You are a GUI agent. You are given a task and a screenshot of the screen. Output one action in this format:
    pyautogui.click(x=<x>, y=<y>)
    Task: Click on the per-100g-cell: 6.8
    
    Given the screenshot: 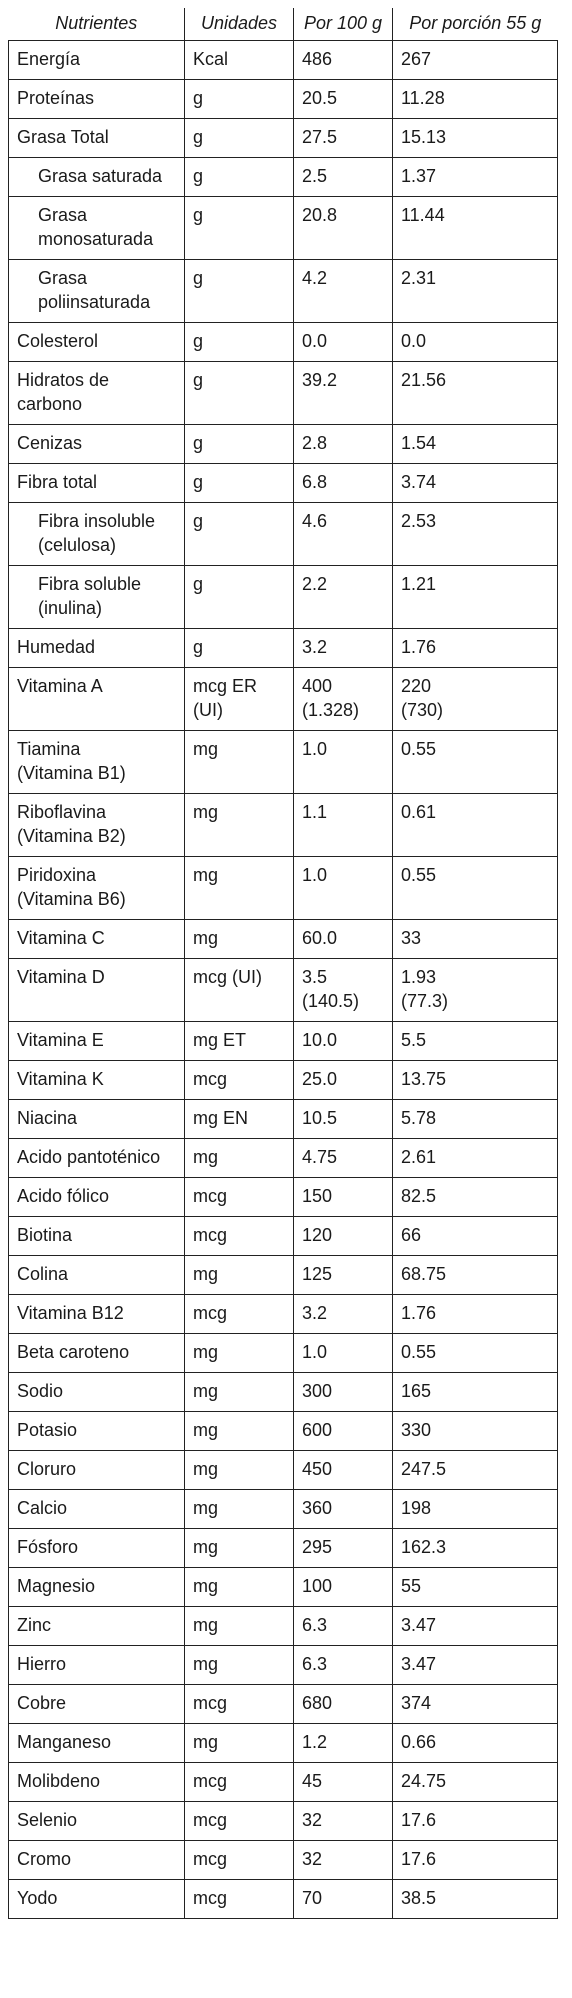 What is the action you would take?
    pyautogui.click(x=343, y=483)
    